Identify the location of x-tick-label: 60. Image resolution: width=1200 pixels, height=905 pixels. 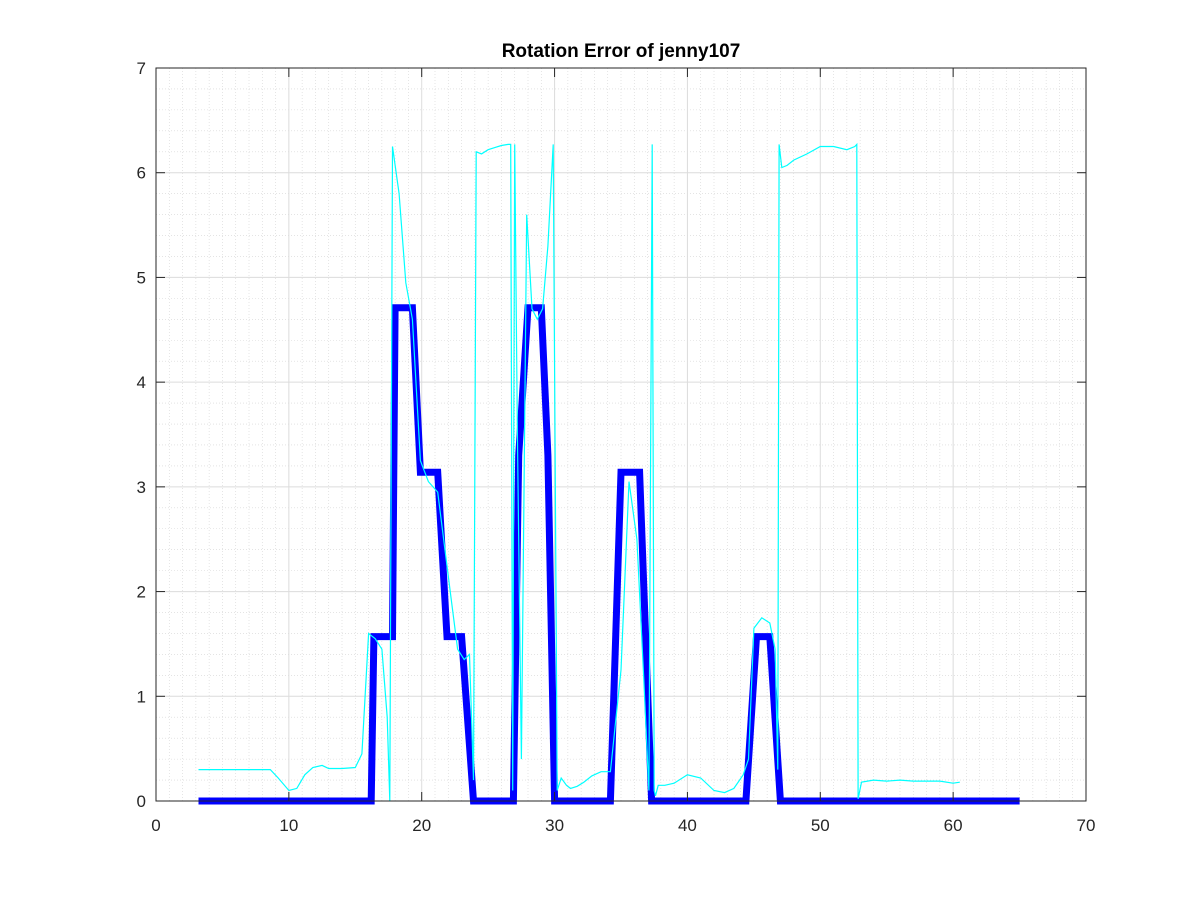
(953, 825).